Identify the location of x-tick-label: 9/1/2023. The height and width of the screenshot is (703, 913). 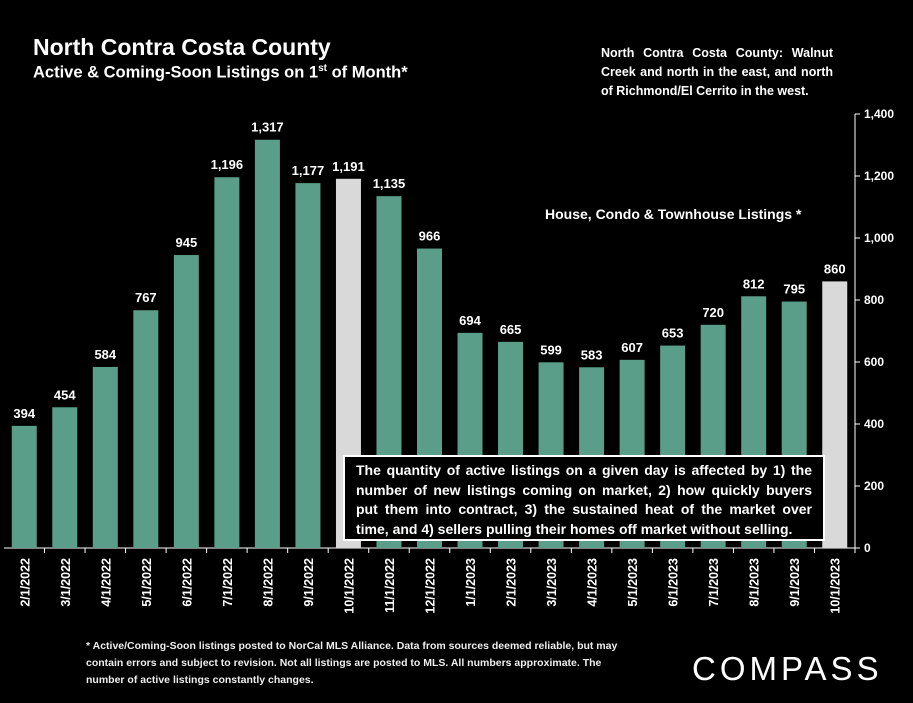
(795, 582).